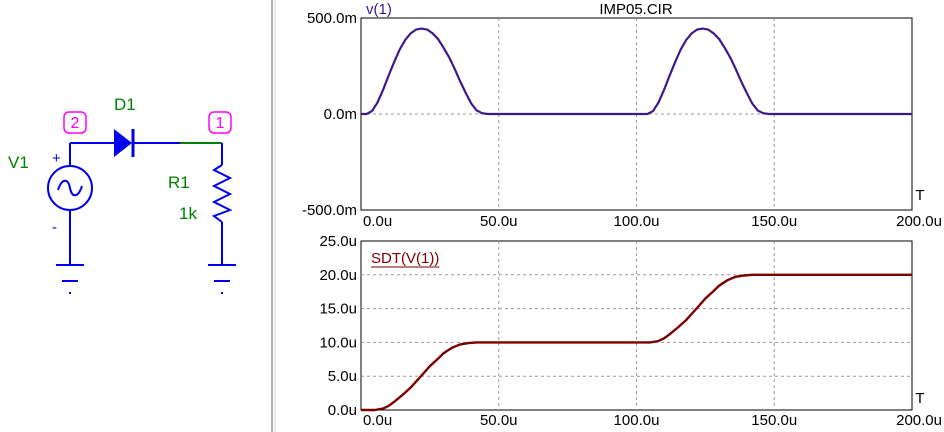 Image resolution: width=944 pixels, height=432 pixels. What do you see at coordinates (919, 398) in the screenshot?
I see `x-axis-unit-bottom: T` at bounding box center [919, 398].